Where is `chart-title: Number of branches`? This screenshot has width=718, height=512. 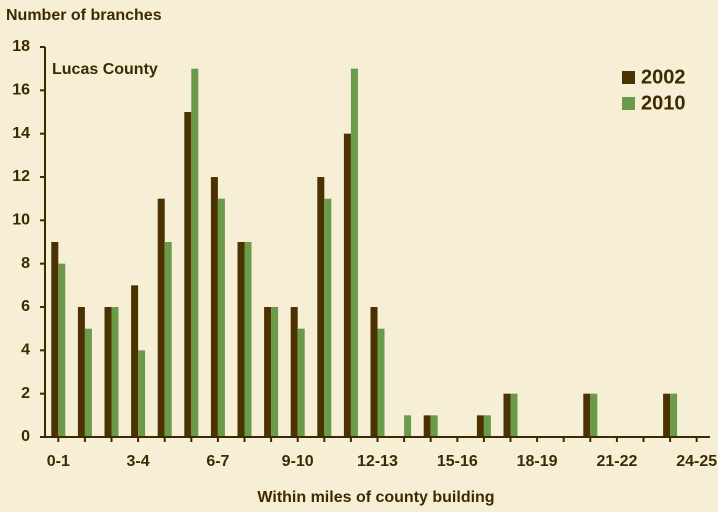 chart-title: Number of branches is located at coordinates (84, 15).